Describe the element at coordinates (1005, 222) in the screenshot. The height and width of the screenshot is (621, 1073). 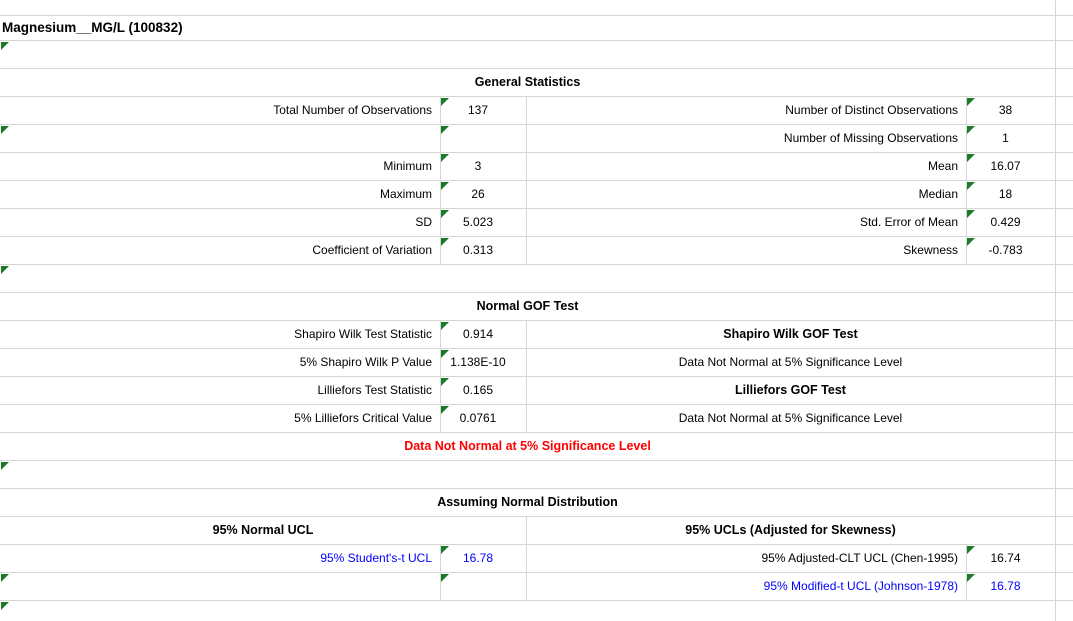
I see `stat-value: 0.429` at that location.